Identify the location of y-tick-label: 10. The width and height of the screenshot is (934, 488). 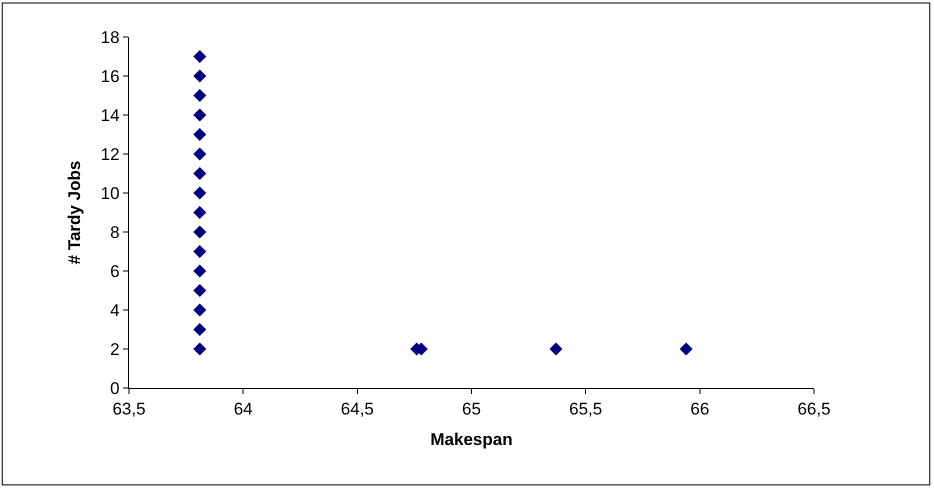
(110, 193).